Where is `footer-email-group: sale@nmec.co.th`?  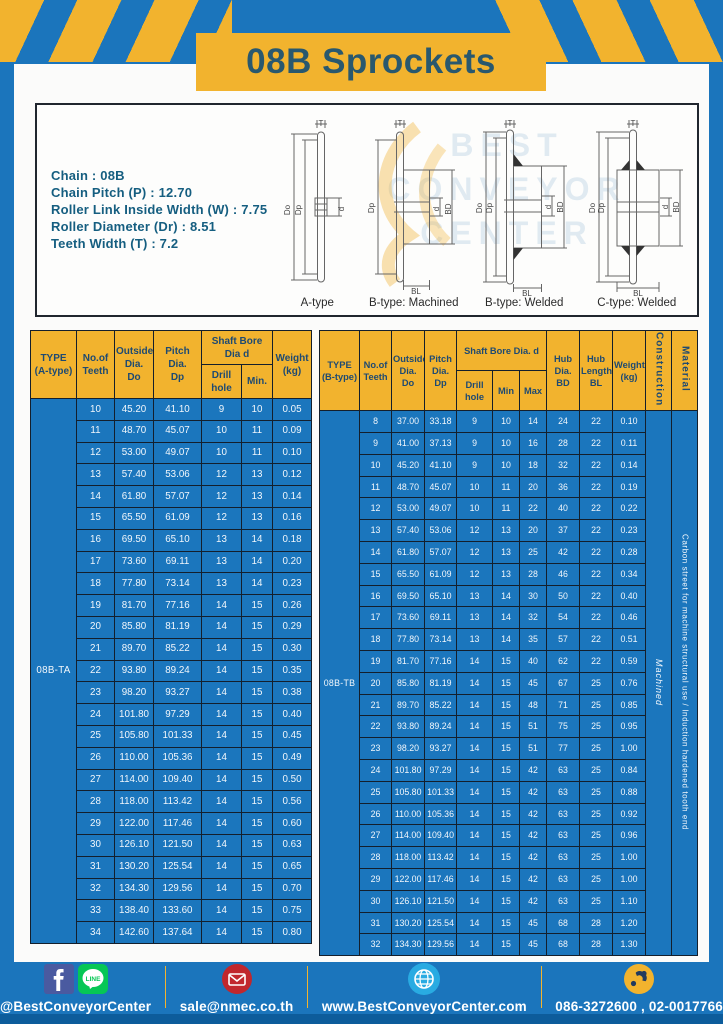 footer-email-group: sale@nmec.co.th is located at coordinates (237, 987).